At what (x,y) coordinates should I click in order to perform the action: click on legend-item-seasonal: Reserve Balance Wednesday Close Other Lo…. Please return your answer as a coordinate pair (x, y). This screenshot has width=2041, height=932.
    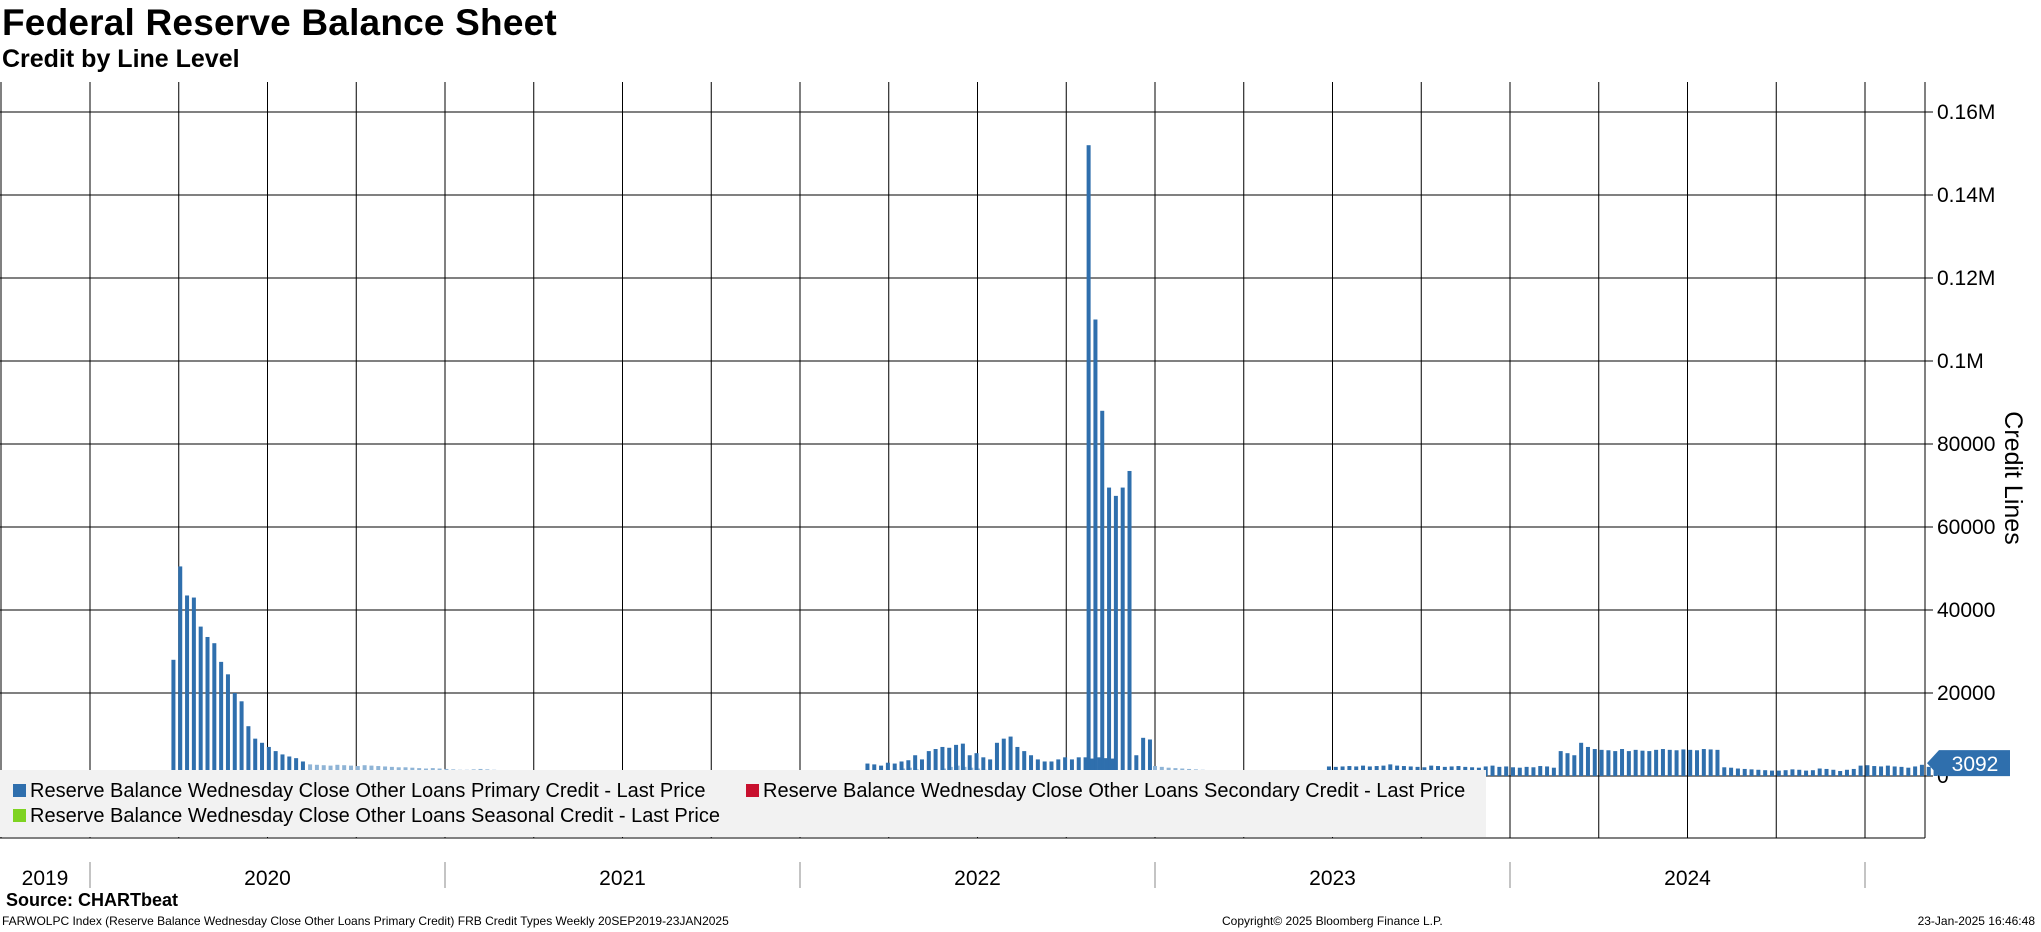
    Looking at the image, I should click on (366, 816).